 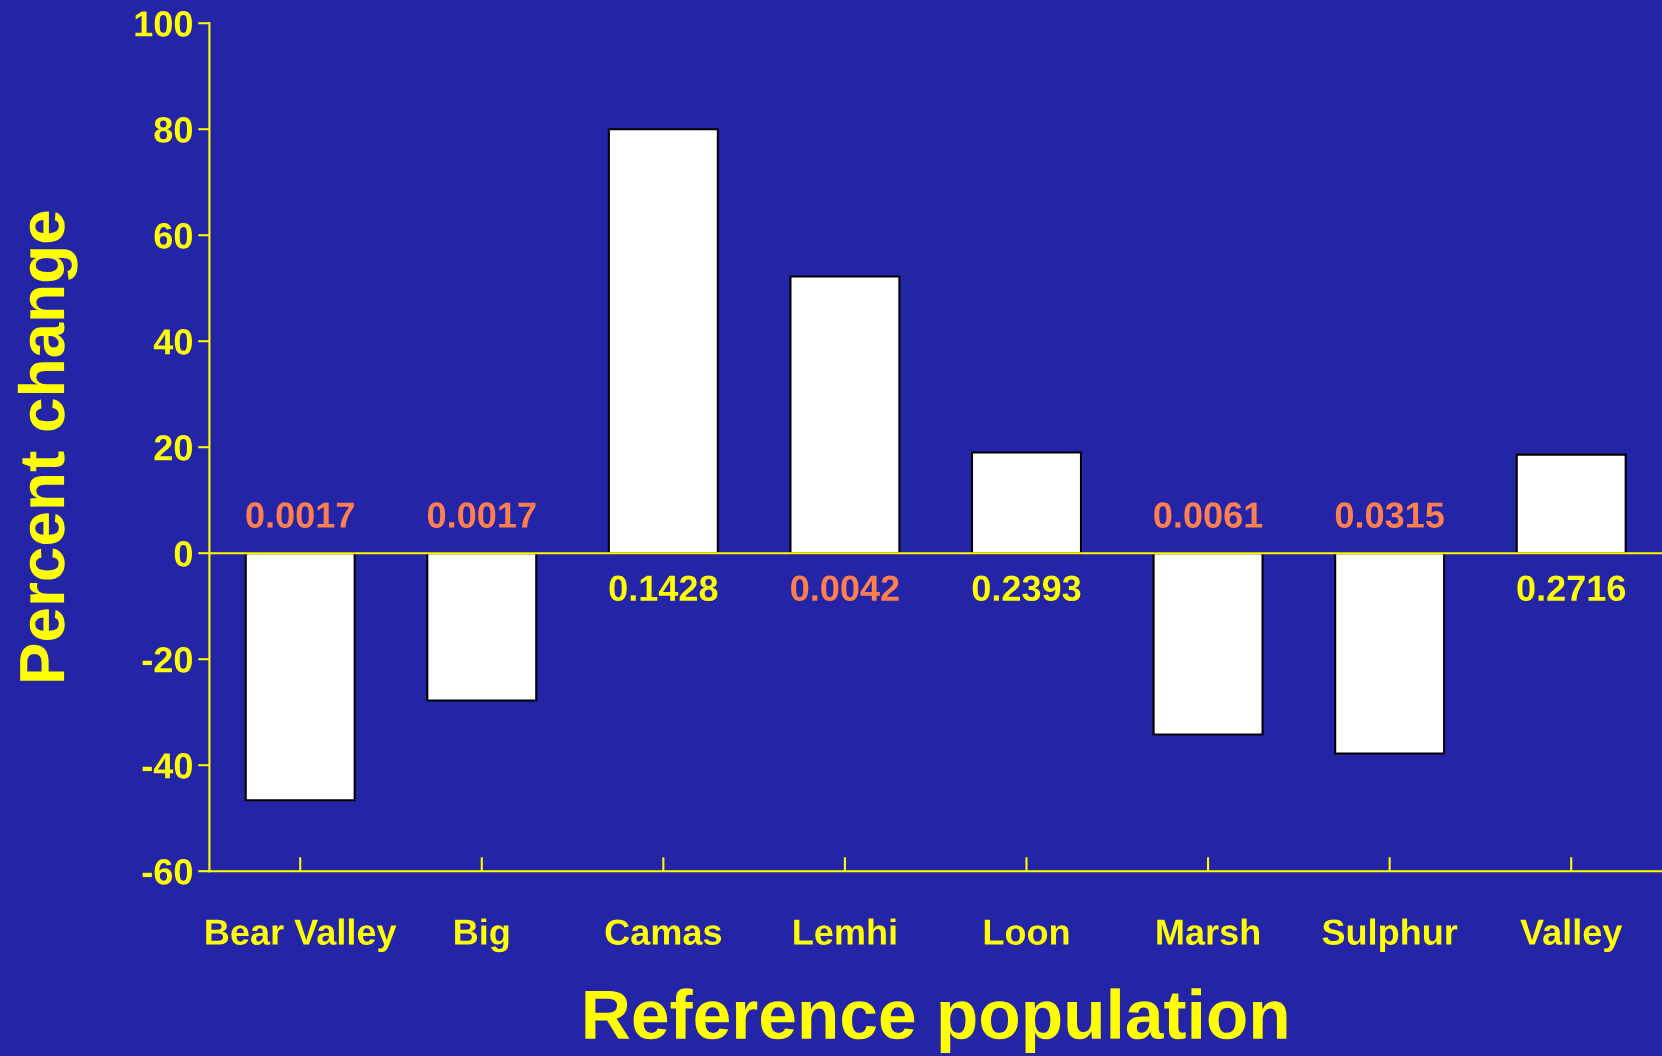 What do you see at coordinates (1571, 588) in the screenshot?
I see `annotation: 0.2716` at bounding box center [1571, 588].